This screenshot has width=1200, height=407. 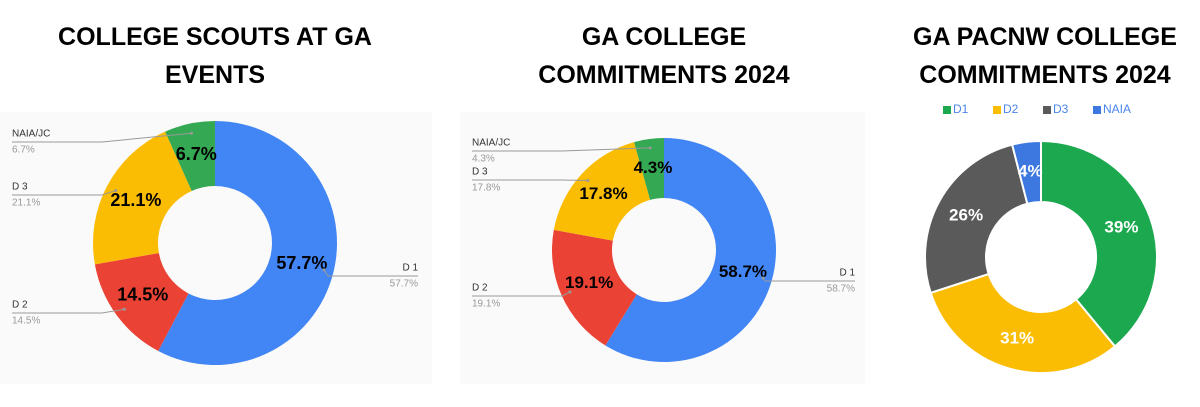 What do you see at coordinates (961, 109) in the screenshot?
I see `legend-label: D1` at bounding box center [961, 109].